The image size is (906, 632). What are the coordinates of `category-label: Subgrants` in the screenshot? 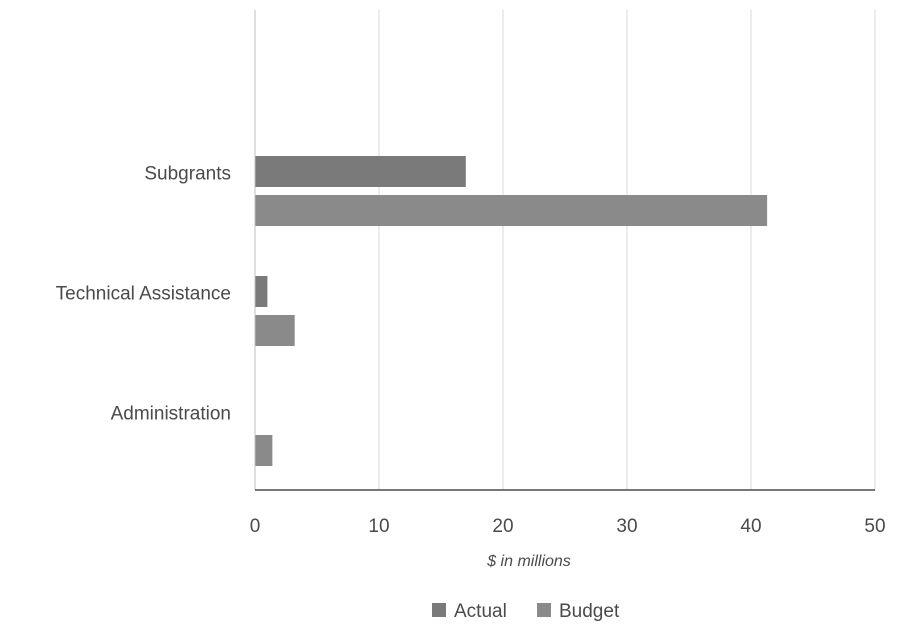 It's located at (187, 174).